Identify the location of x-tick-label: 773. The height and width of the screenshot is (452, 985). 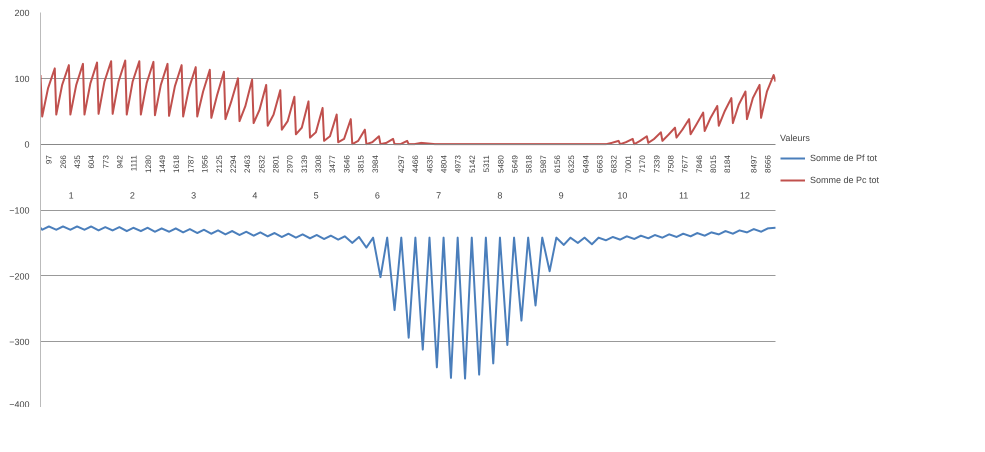
(105, 161).